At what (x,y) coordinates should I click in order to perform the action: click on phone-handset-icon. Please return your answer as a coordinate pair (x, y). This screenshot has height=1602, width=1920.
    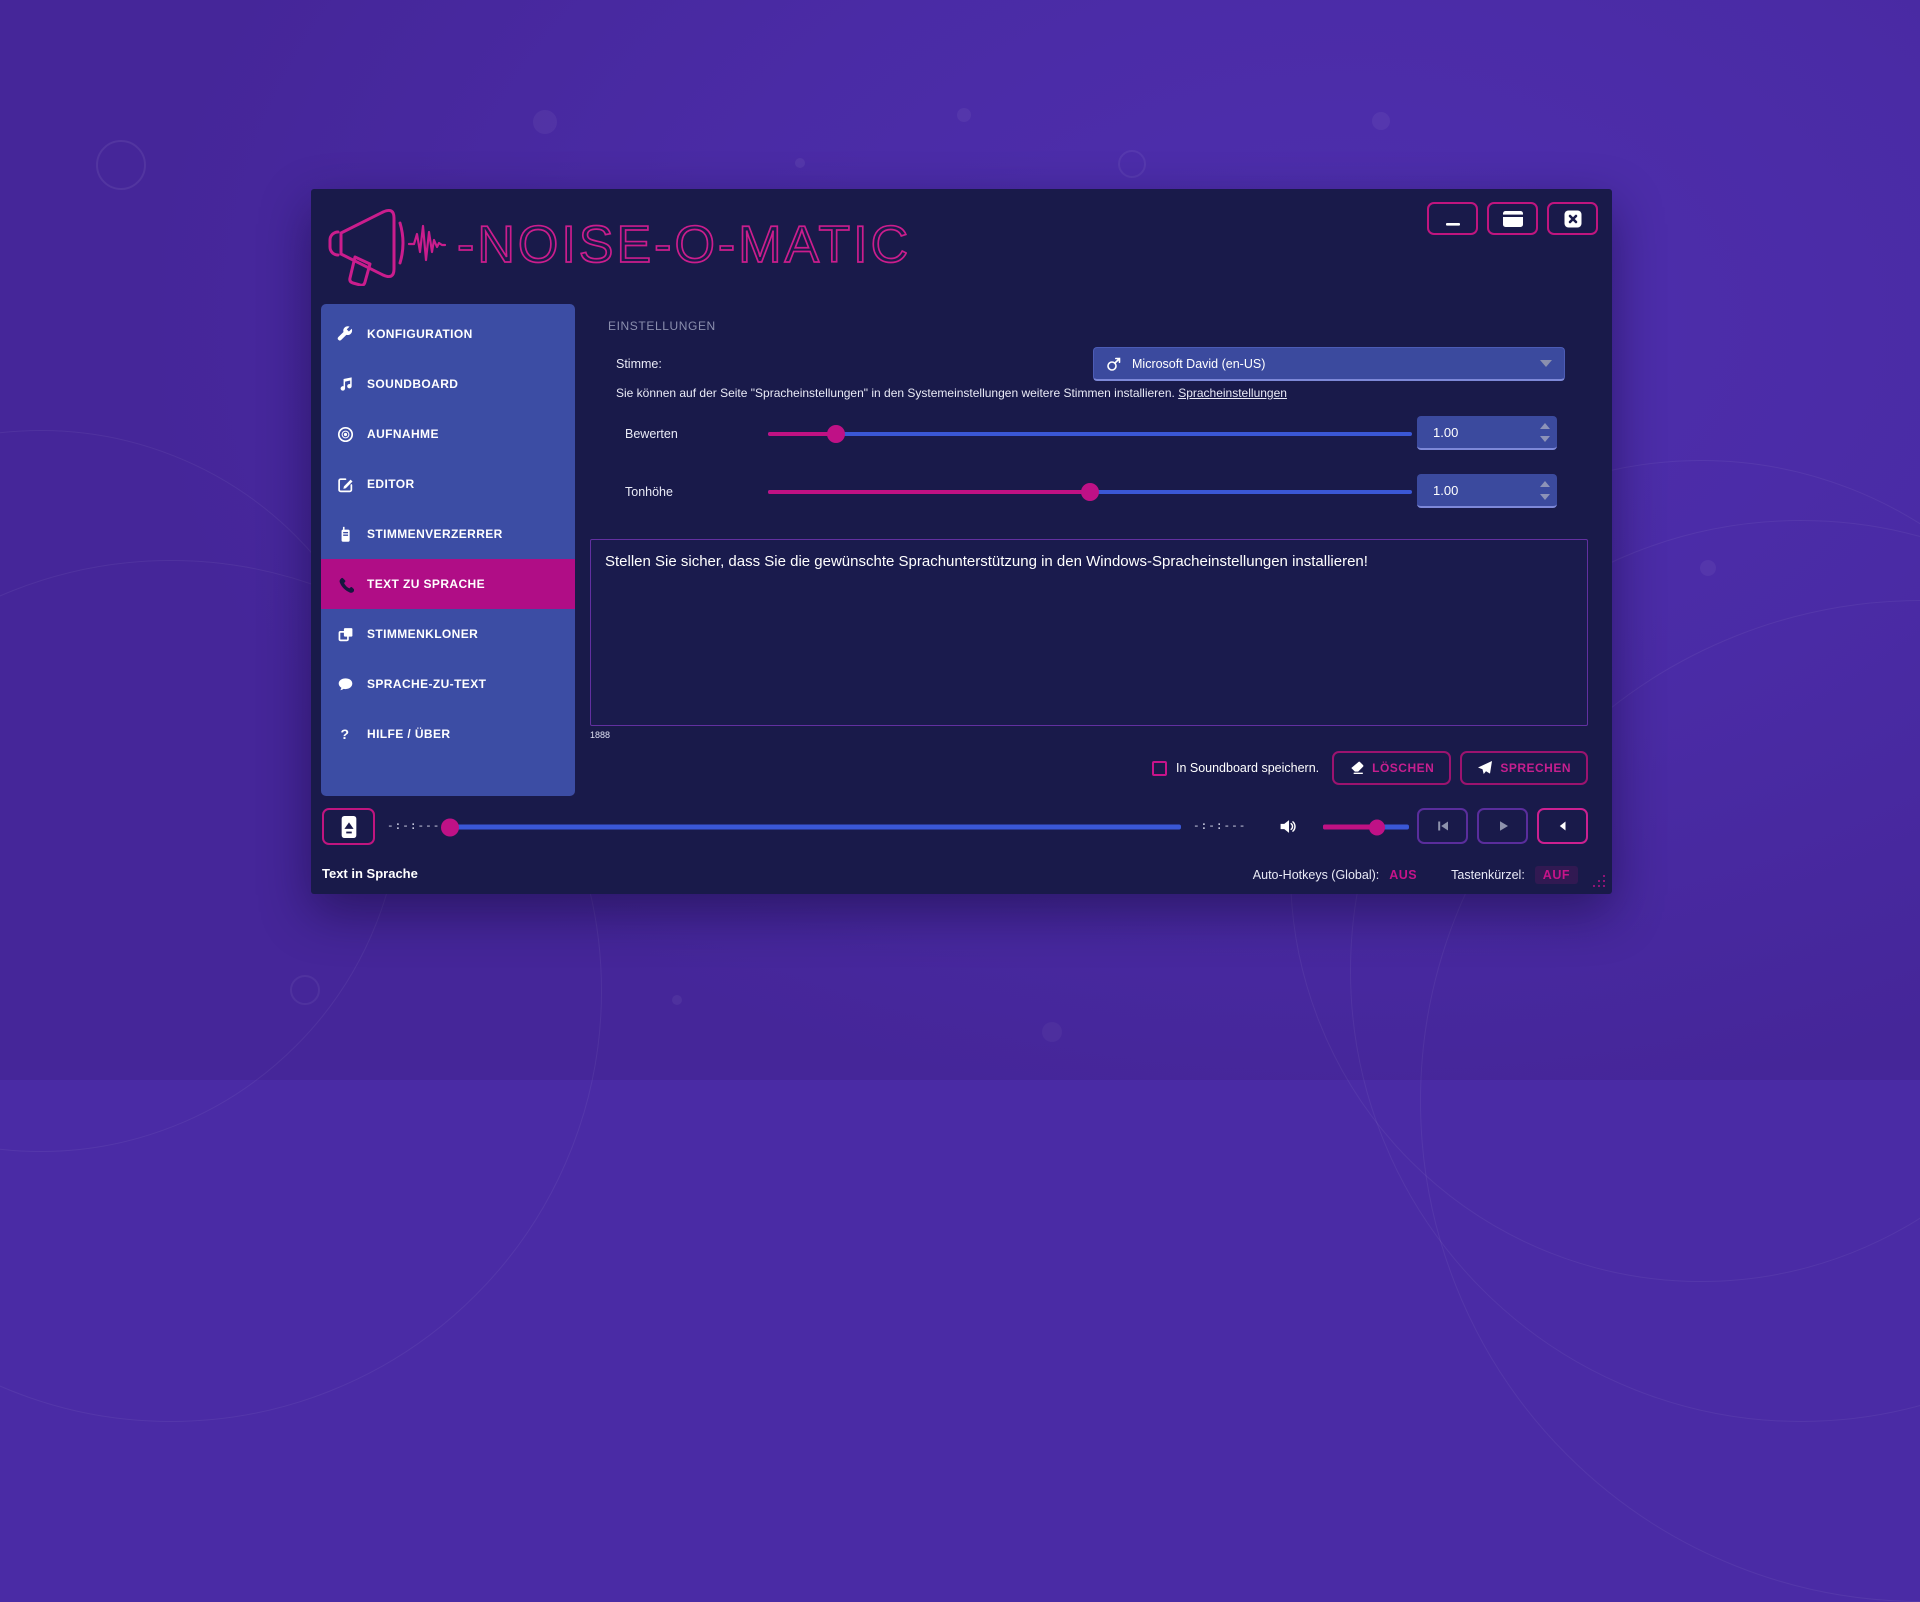
    Looking at the image, I should click on (345, 584).